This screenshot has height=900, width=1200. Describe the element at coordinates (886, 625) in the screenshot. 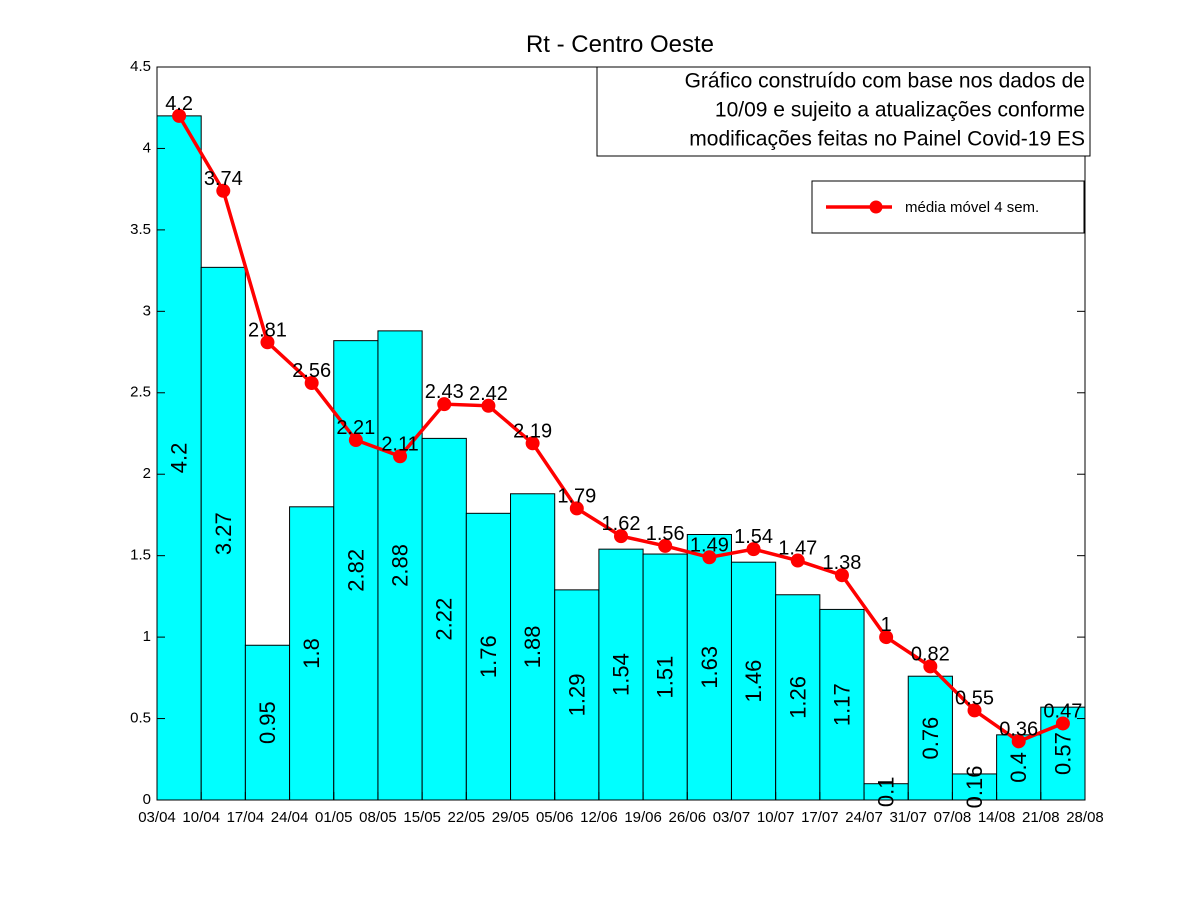

I see `point-value-label: 1` at that location.